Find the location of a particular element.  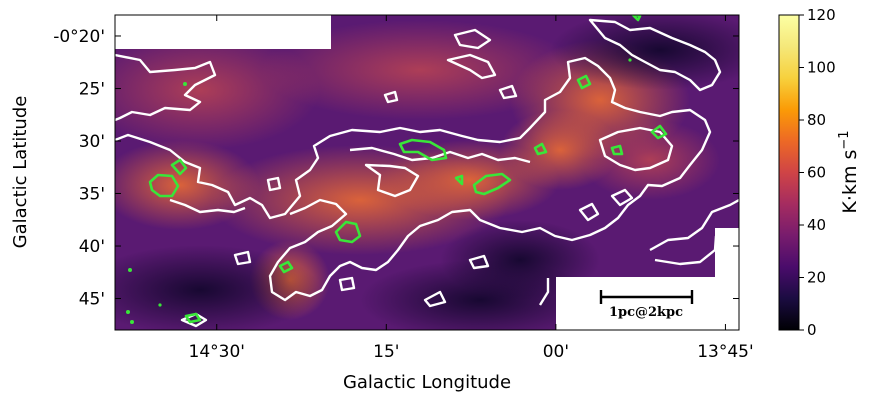

y-tick-label: 40' is located at coordinates (92, 247).